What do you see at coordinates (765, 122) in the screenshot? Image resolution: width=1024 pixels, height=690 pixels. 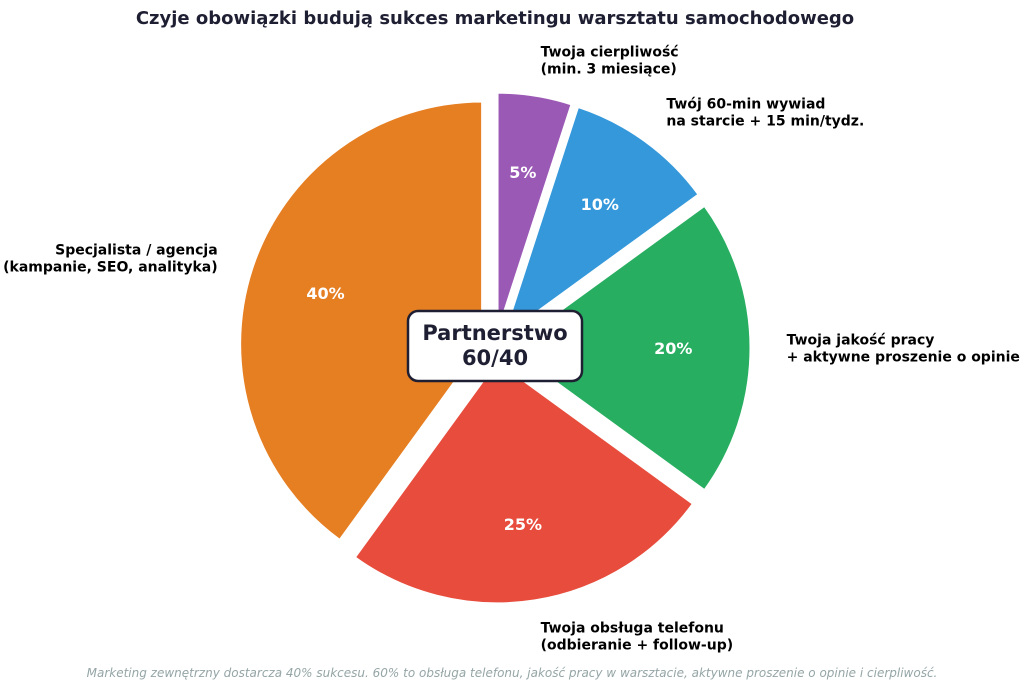 I see `slice-label-2-line-2: na starcie + 15 min/tydz.` at bounding box center [765, 122].